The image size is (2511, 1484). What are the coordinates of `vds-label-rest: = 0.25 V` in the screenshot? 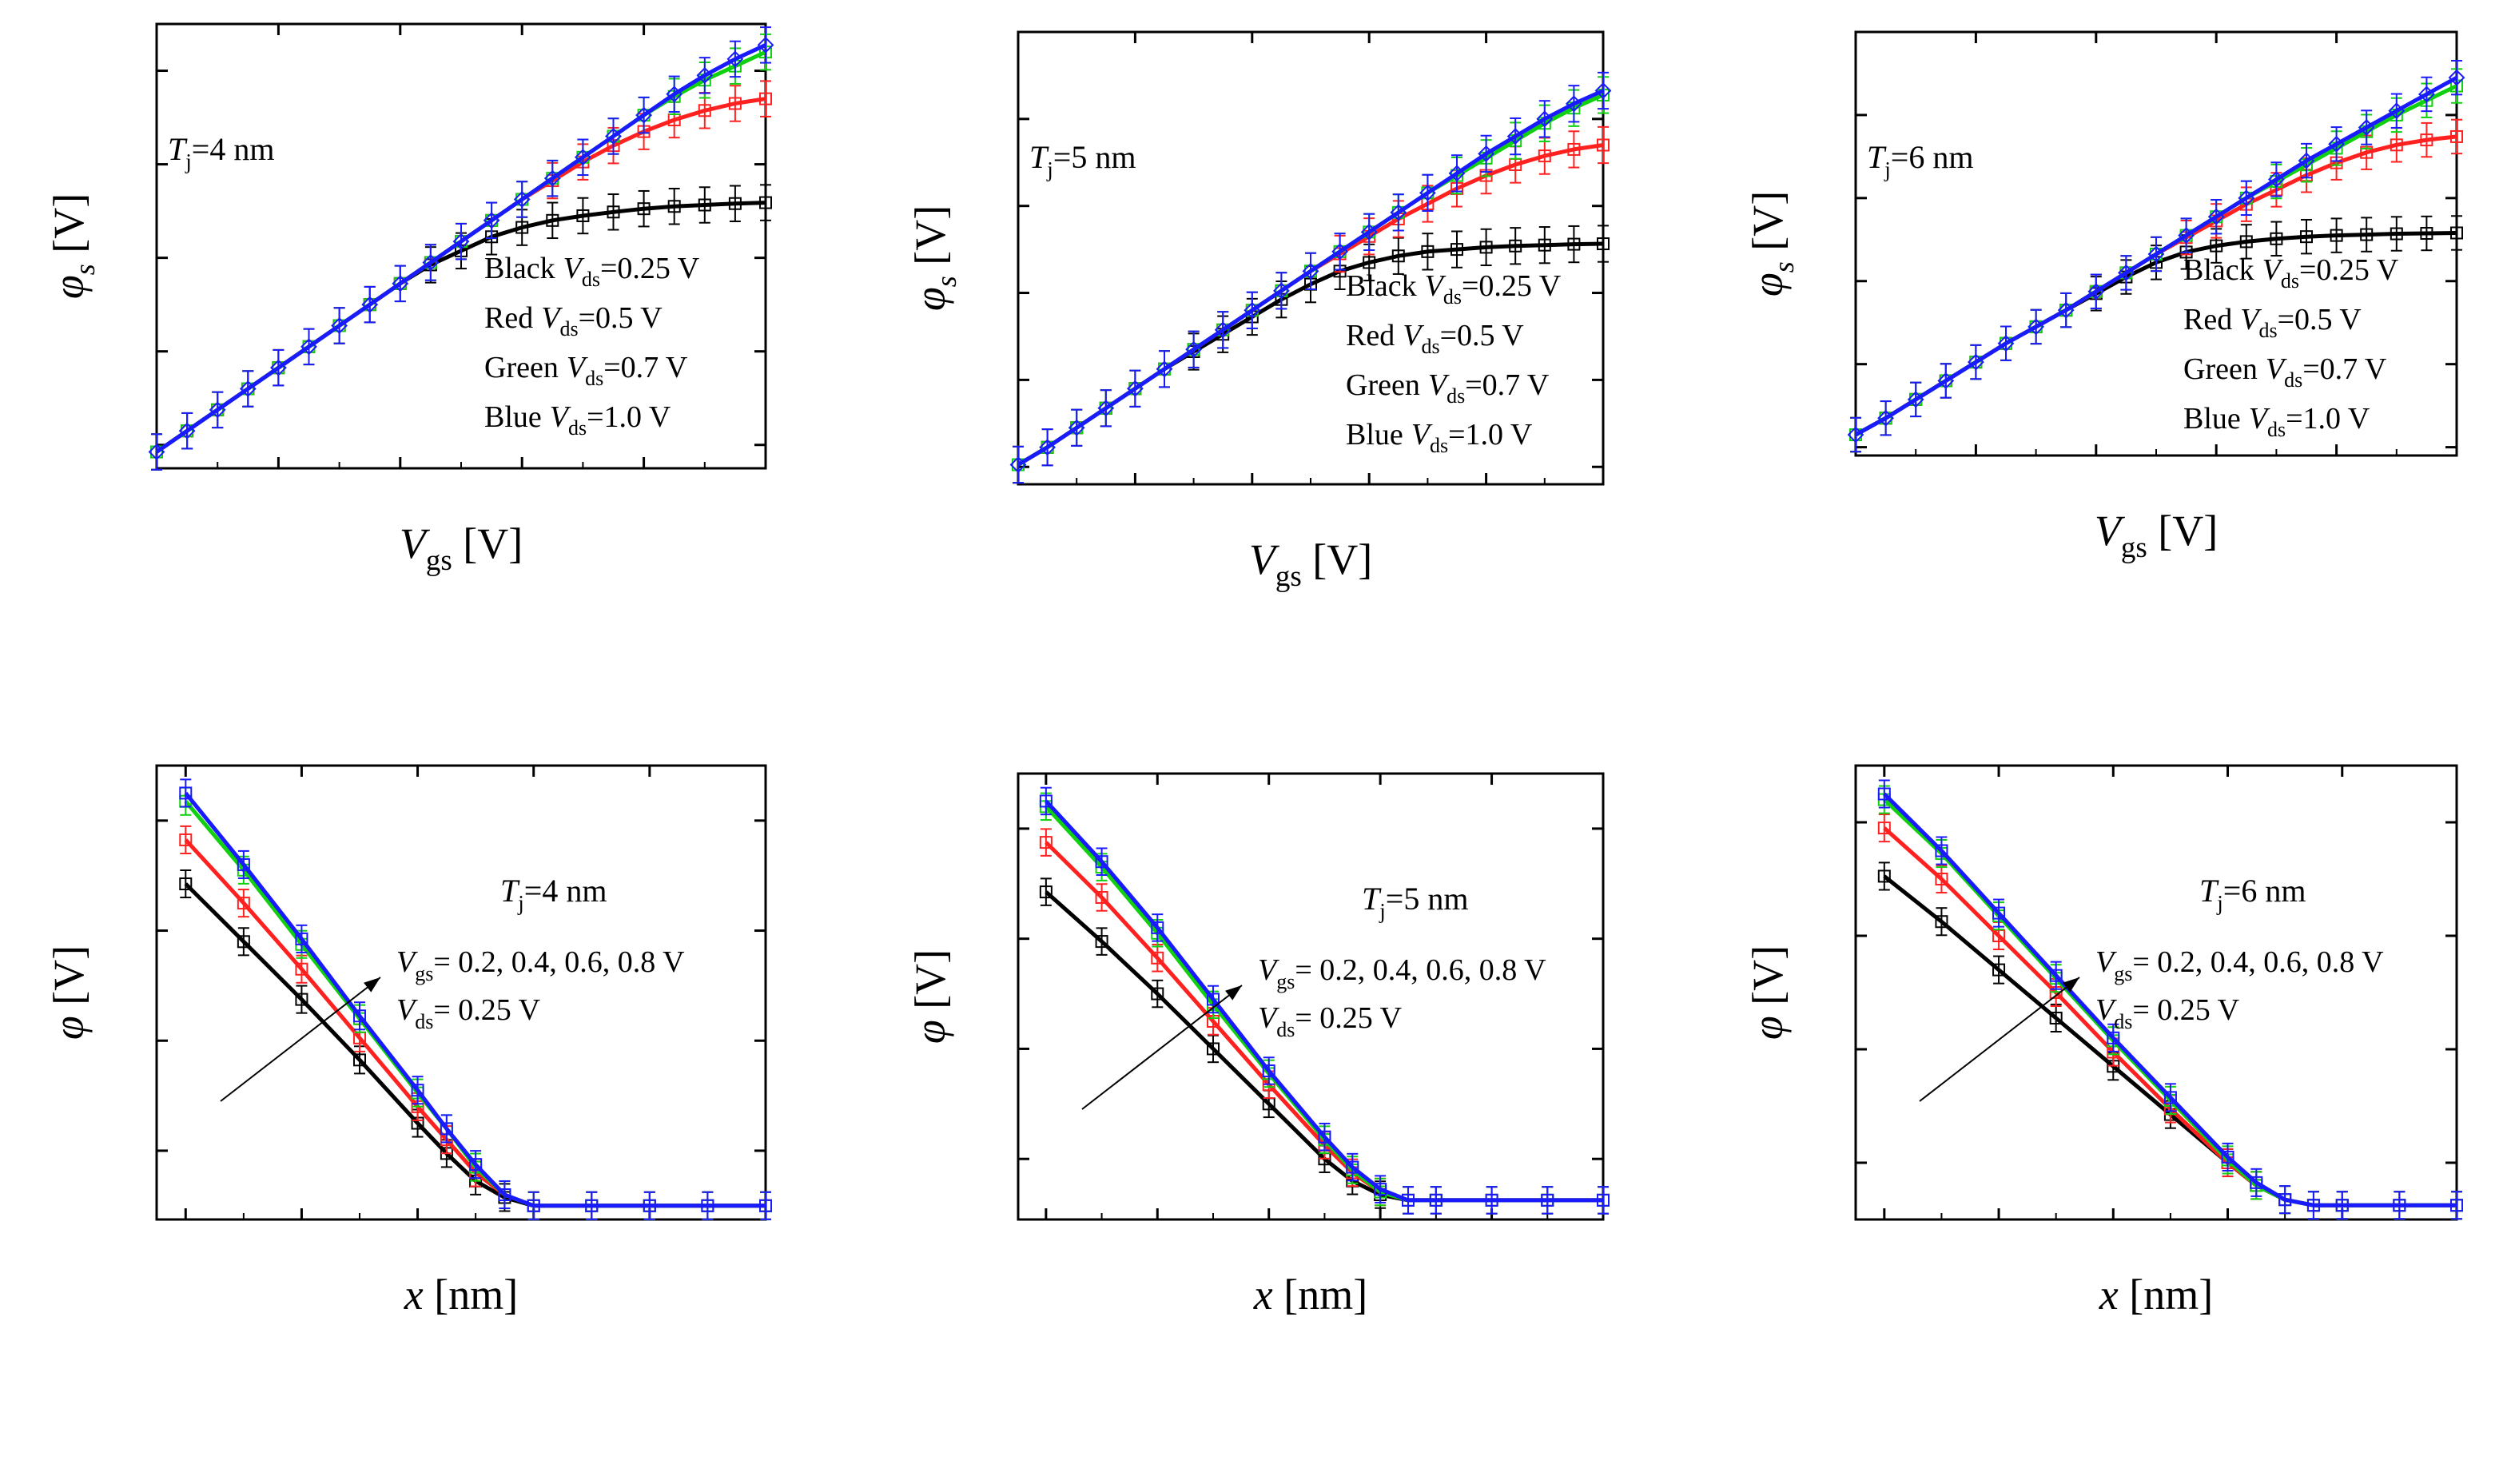 It's located at (2185, 1010).